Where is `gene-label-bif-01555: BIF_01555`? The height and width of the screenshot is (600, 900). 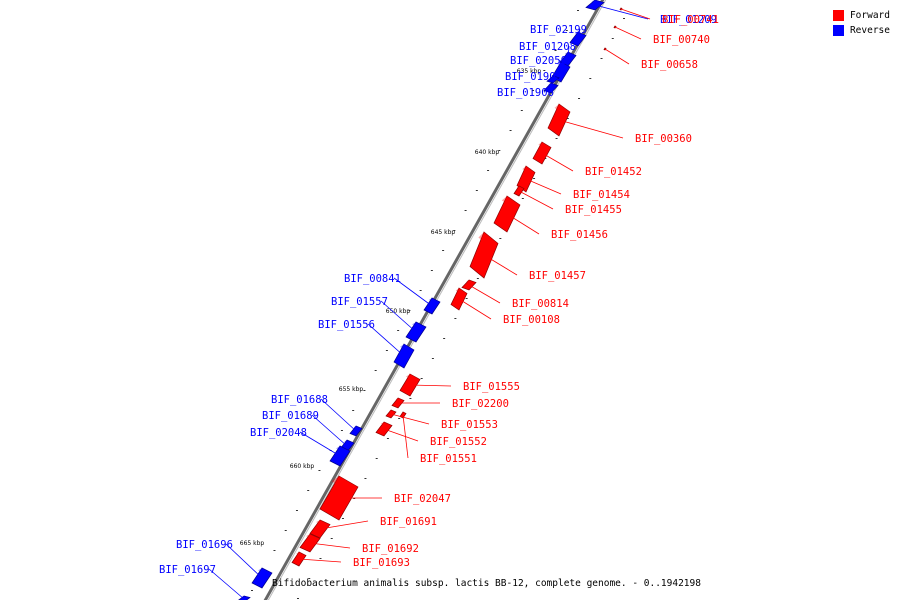
gene-label-bif-01555: BIF_01555 is located at coordinates (491, 387).